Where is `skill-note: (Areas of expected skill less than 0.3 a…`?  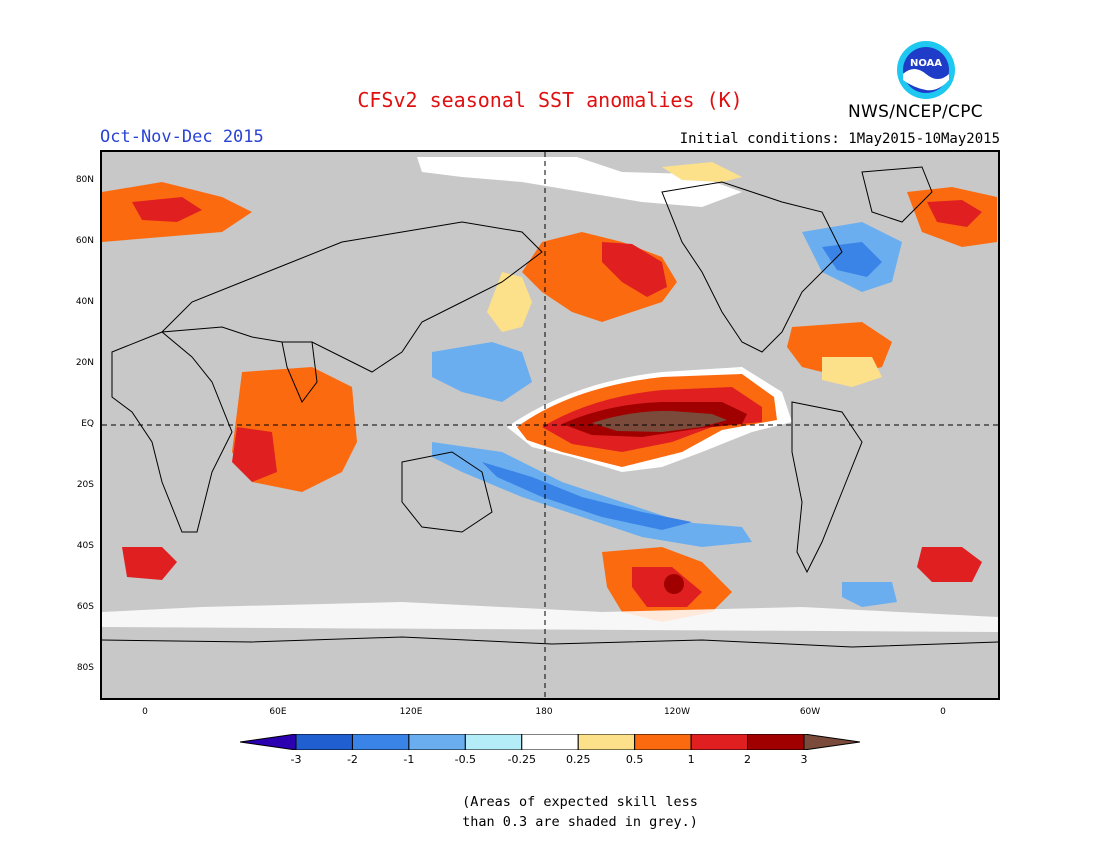 skill-note: (Areas of expected skill less than 0.3 a… is located at coordinates (580, 812).